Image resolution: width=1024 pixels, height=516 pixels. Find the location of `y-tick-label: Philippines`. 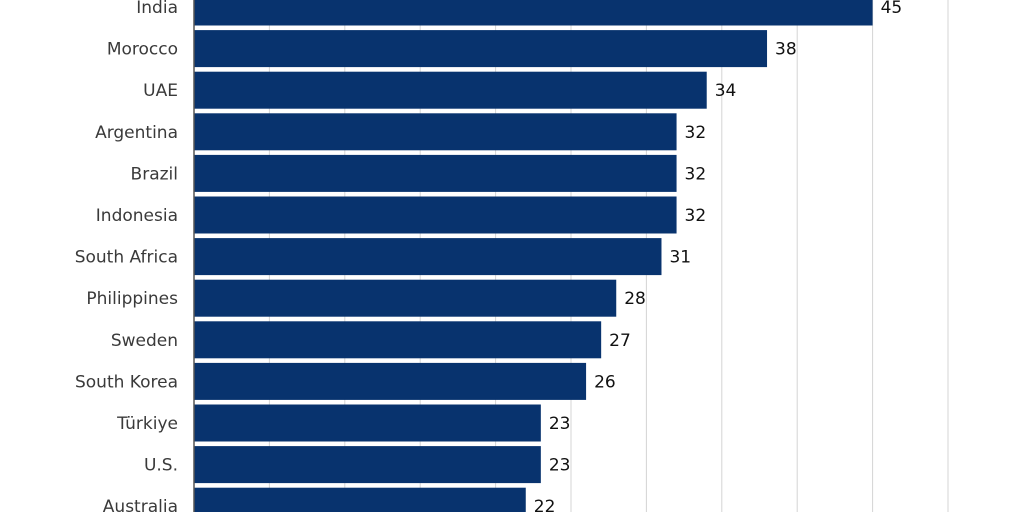

y-tick-label: Philippines is located at coordinates (132, 299).